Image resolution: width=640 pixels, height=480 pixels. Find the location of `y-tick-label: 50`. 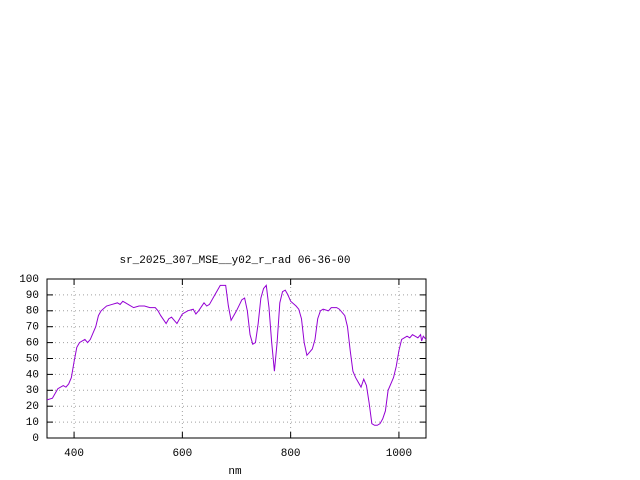

y-tick-label: 50 is located at coordinates (32, 359).